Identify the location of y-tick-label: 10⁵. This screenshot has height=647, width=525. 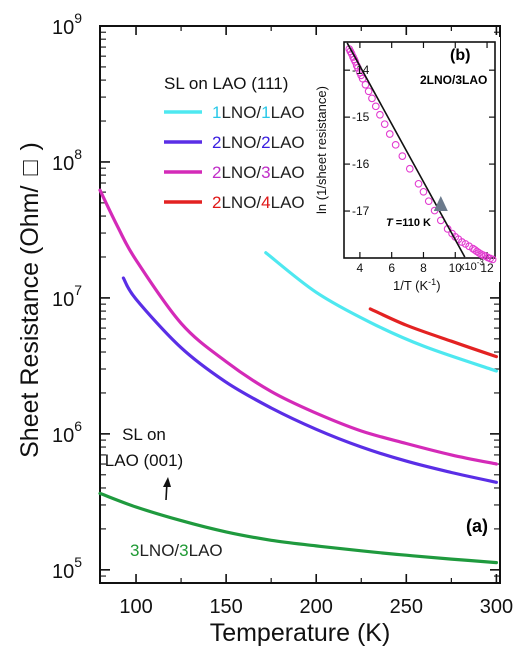
(67, 568).